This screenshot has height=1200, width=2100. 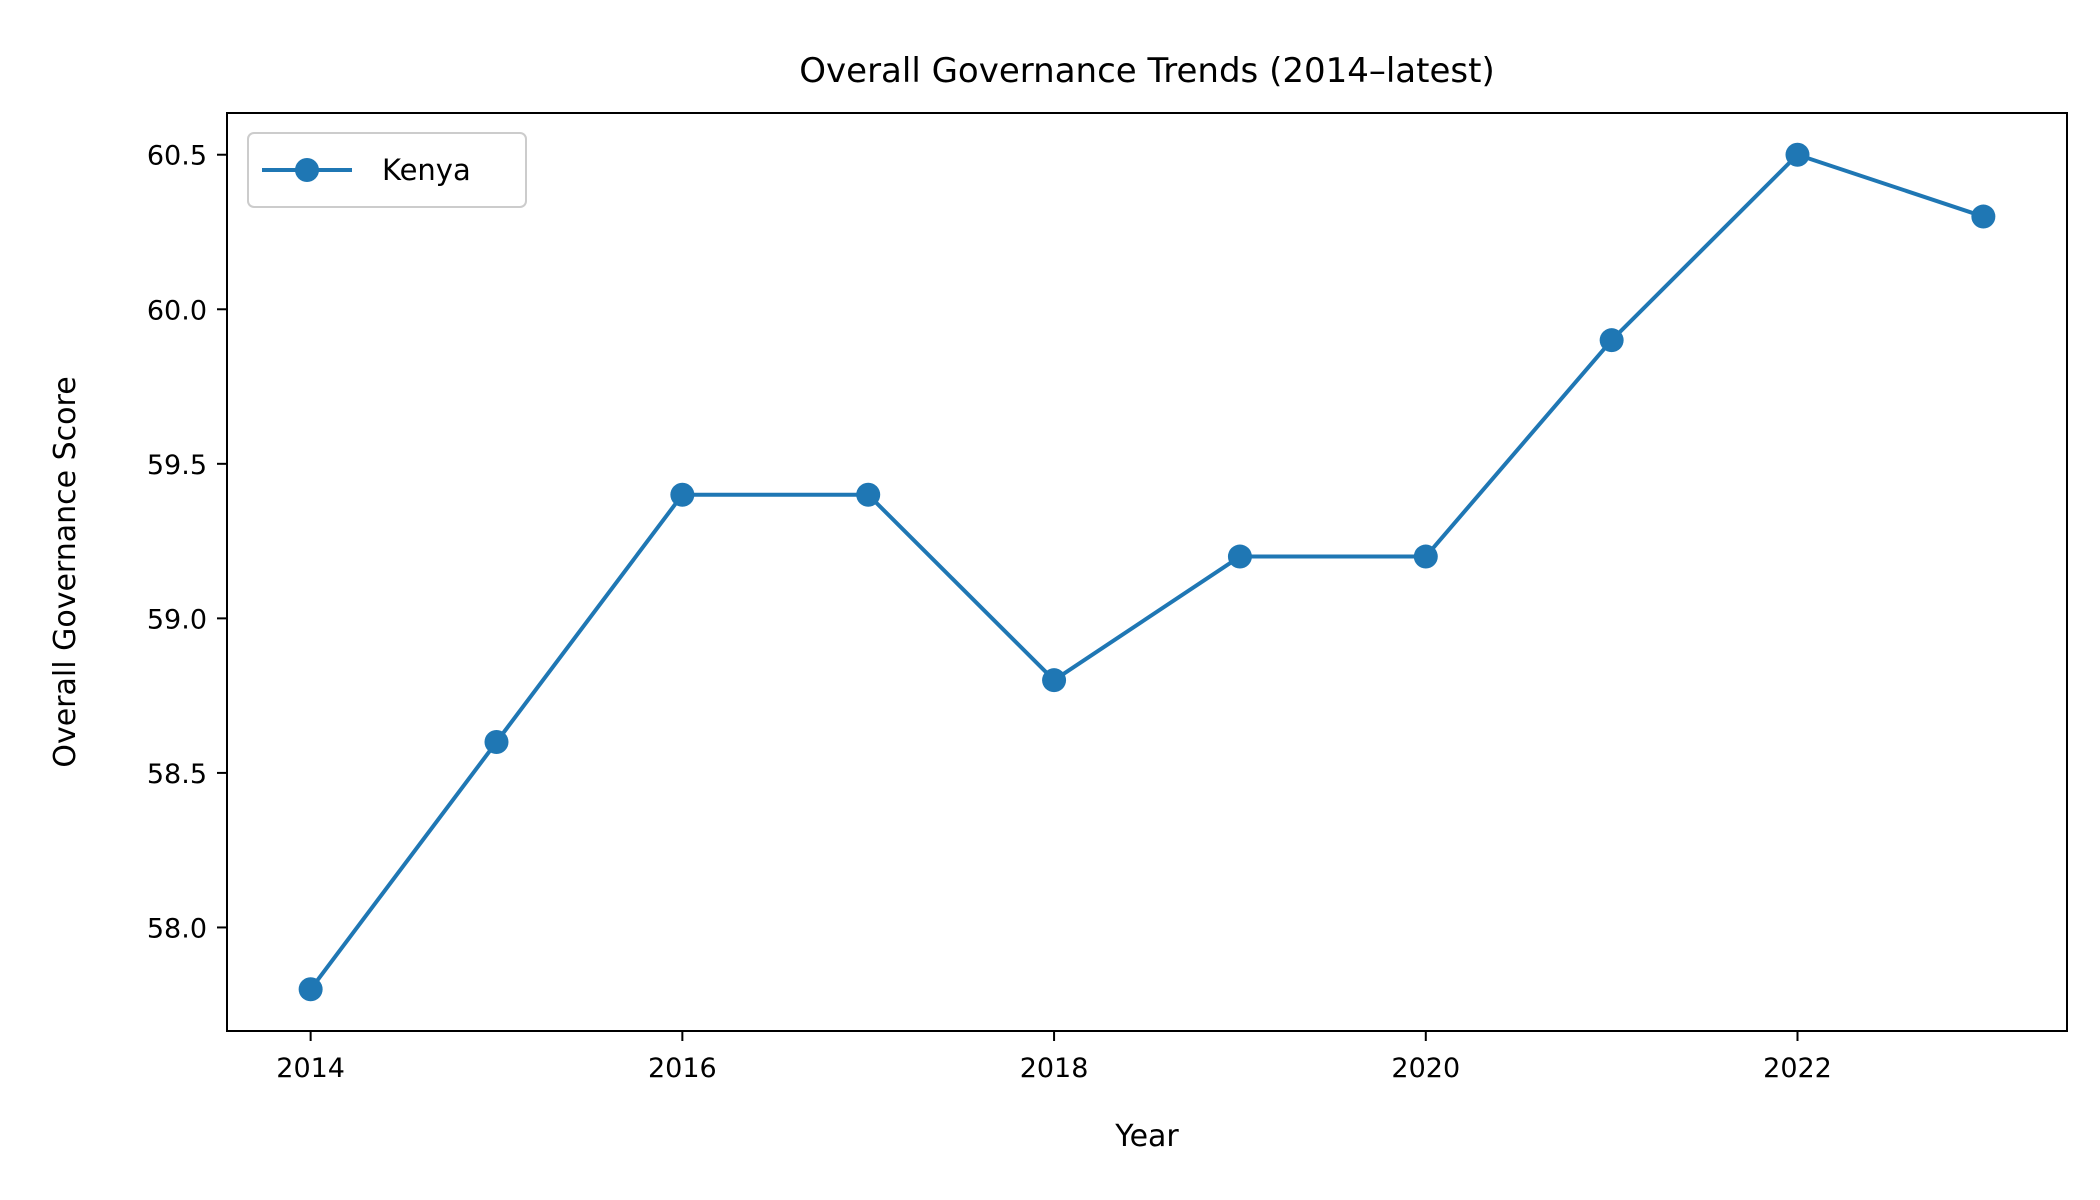 I want to click on x-tick-label: 2016, so click(x=682, y=1068).